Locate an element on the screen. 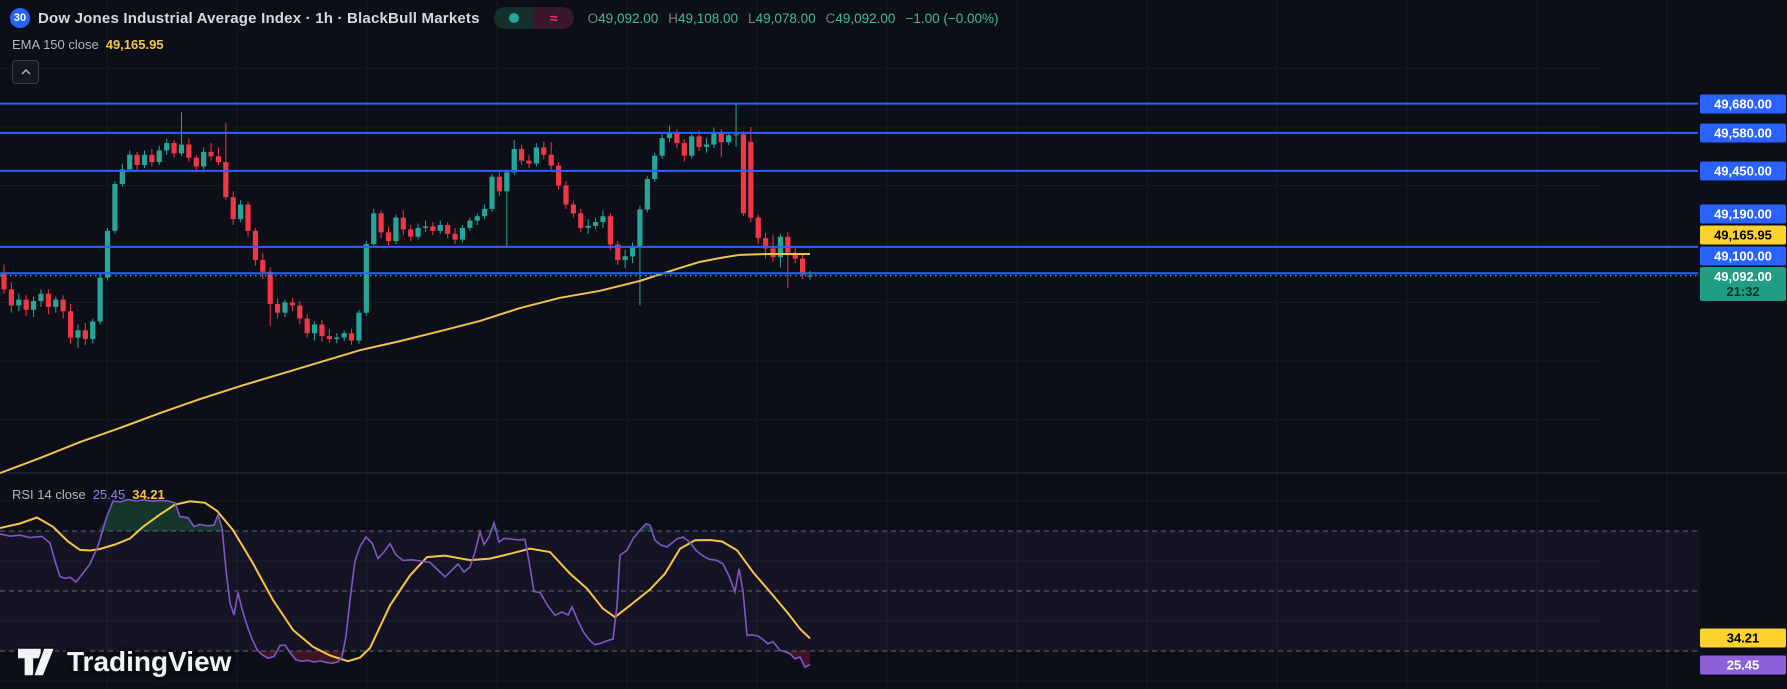 The height and width of the screenshot is (689, 1787). ema-legend-row: EMA 150 close 49,165.95 is located at coordinates (88, 44).